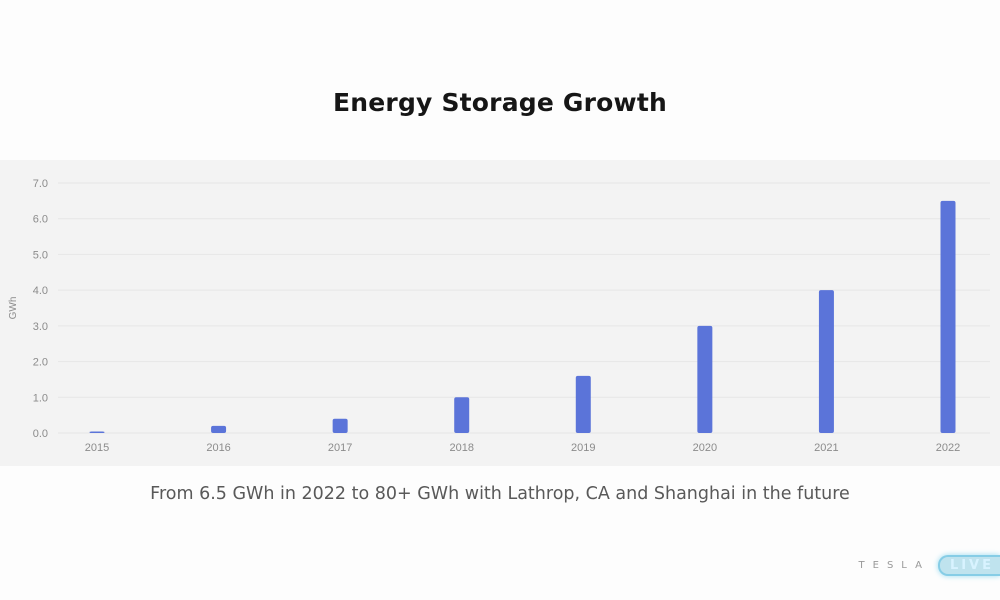 Image resolution: width=1000 pixels, height=600 pixels. Describe the element at coordinates (462, 415) in the screenshot. I see `bar-2018` at that location.